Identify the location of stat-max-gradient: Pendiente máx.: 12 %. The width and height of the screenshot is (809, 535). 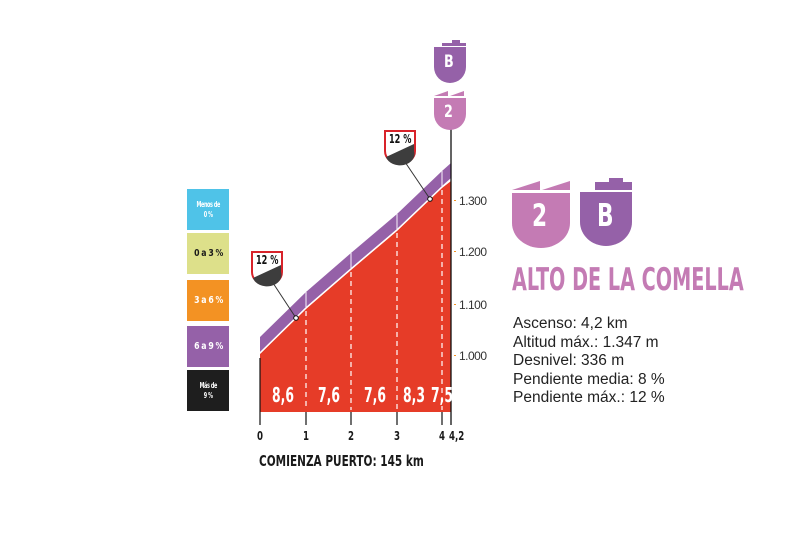
(589, 397).